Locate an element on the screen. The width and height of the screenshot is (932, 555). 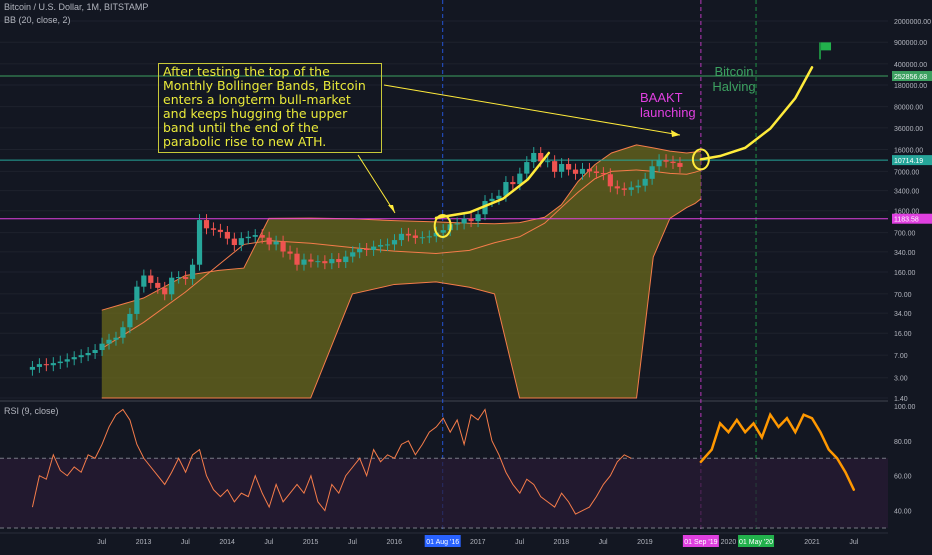
price-tick-label: 400000.00 is located at coordinates (910, 65).